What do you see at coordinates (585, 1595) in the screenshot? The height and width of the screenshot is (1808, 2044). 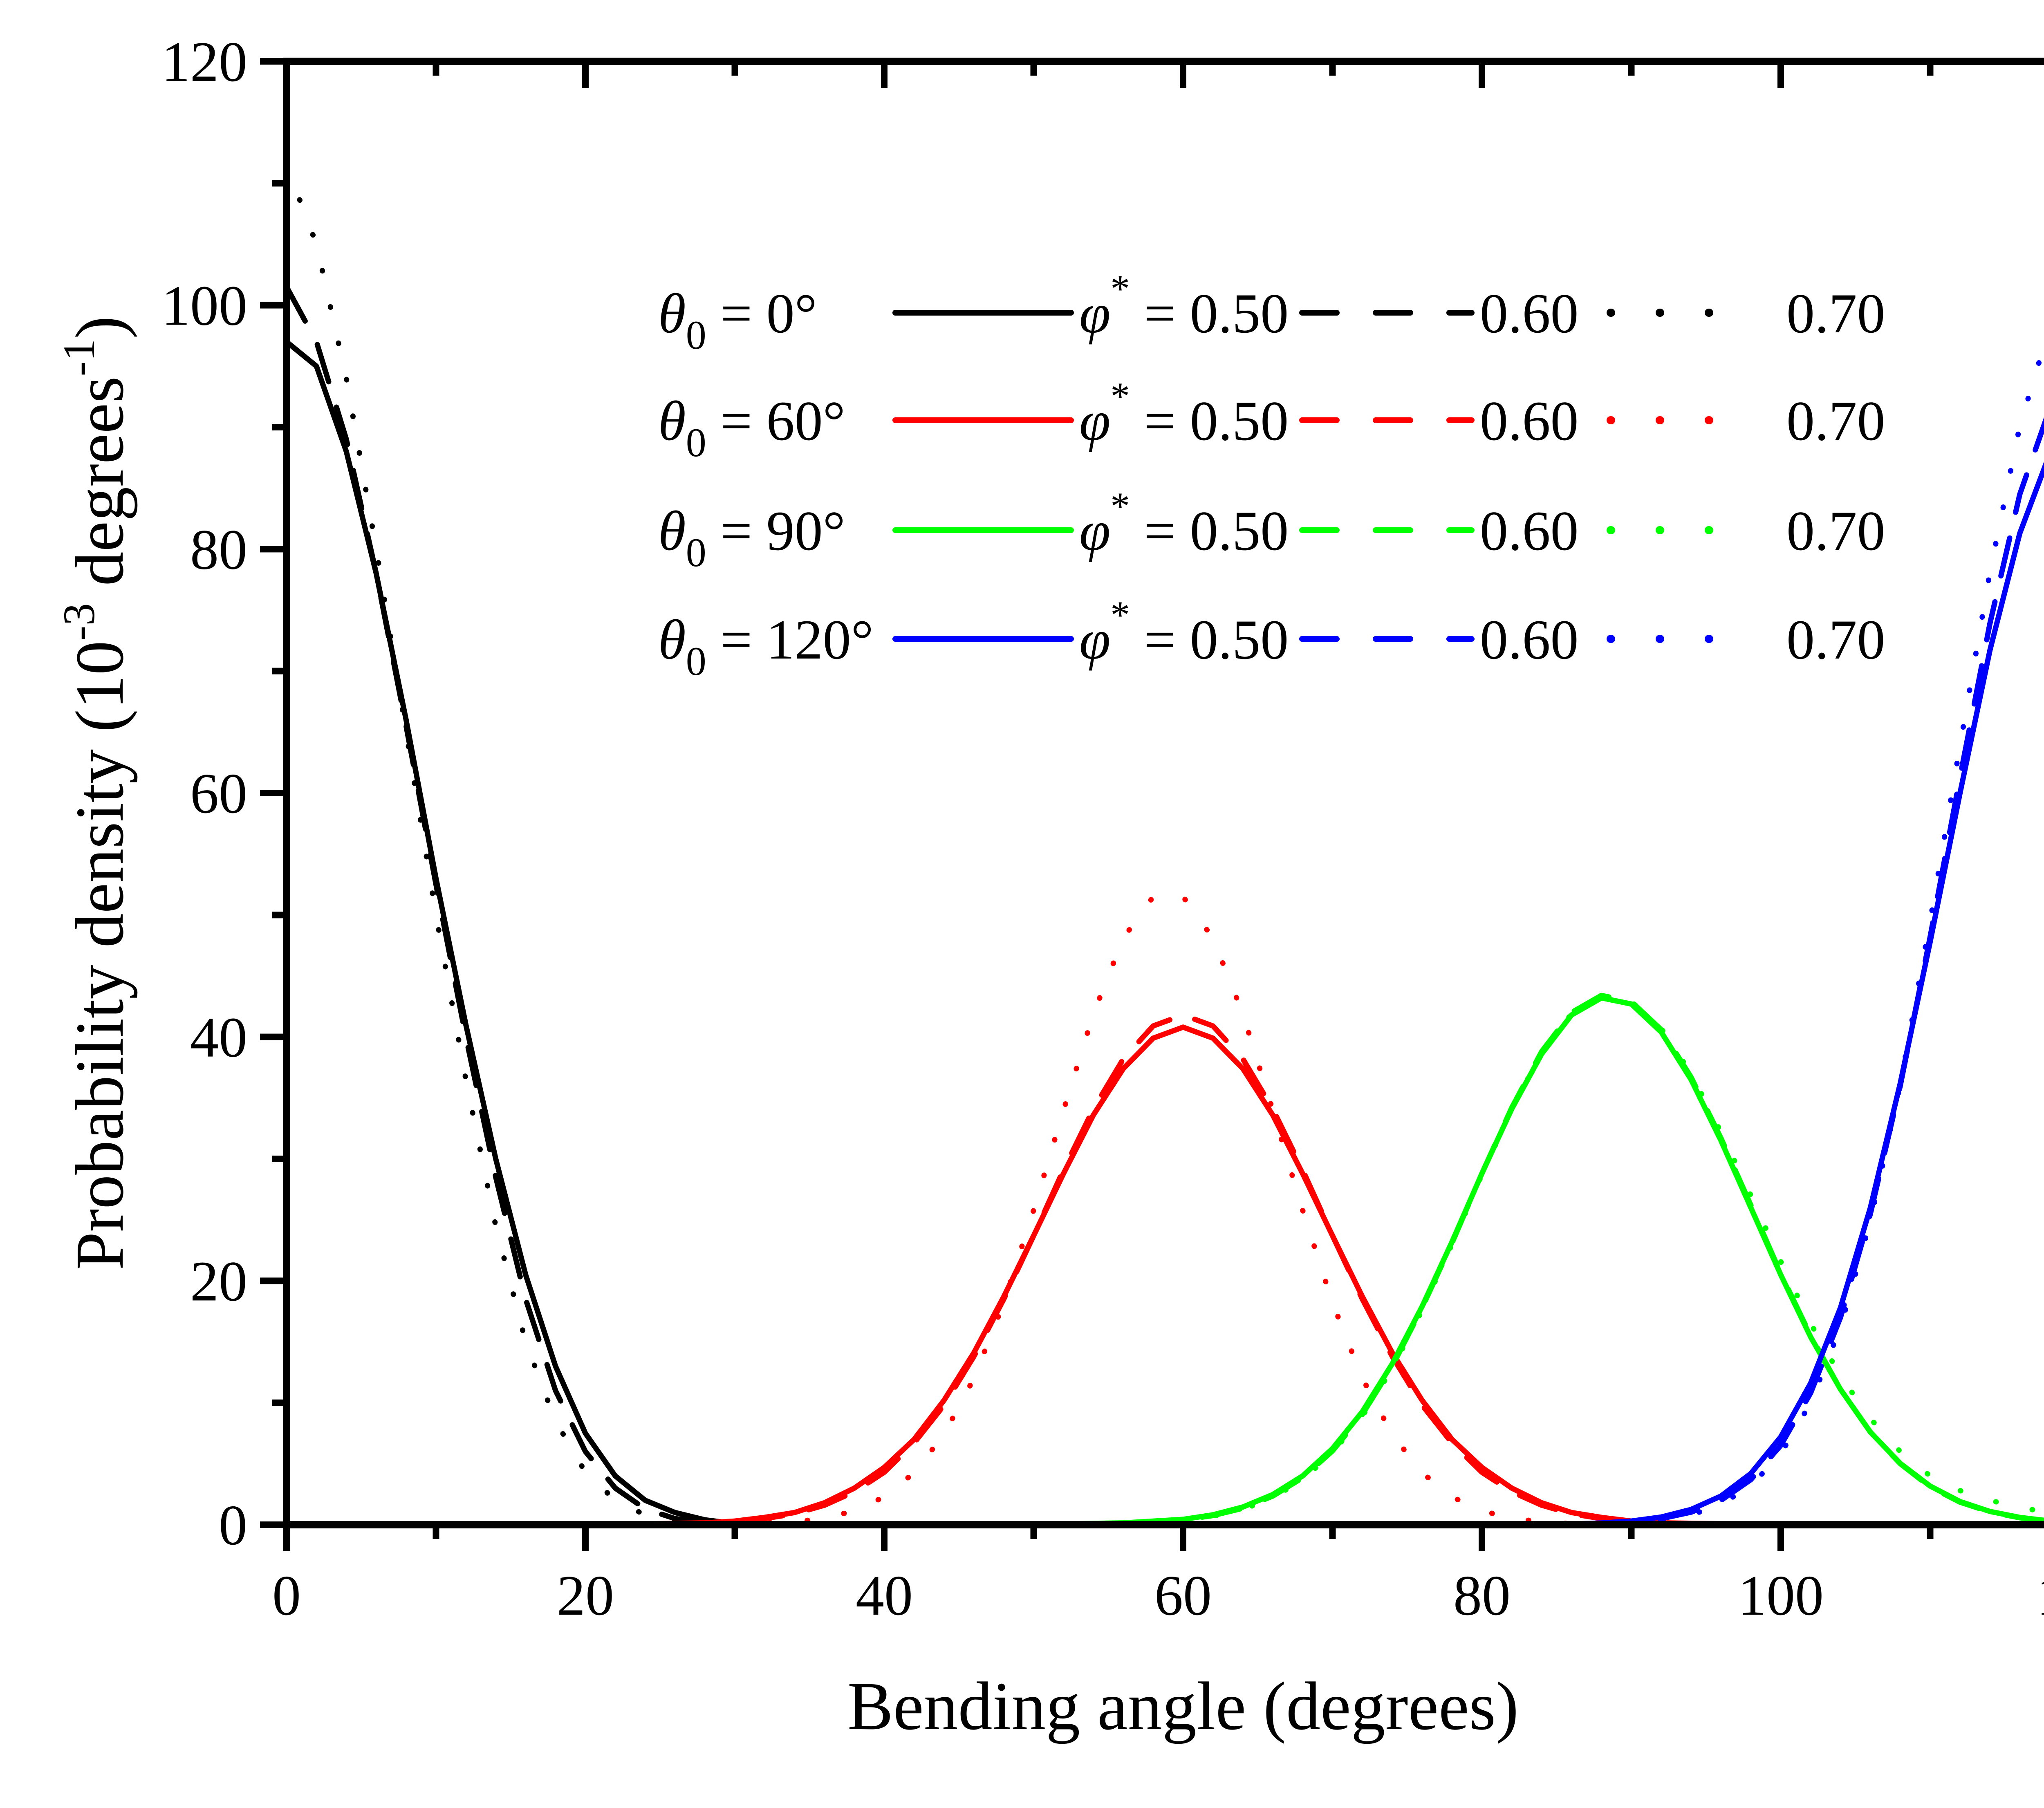 I see `x-tick-label: 20` at bounding box center [585, 1595].